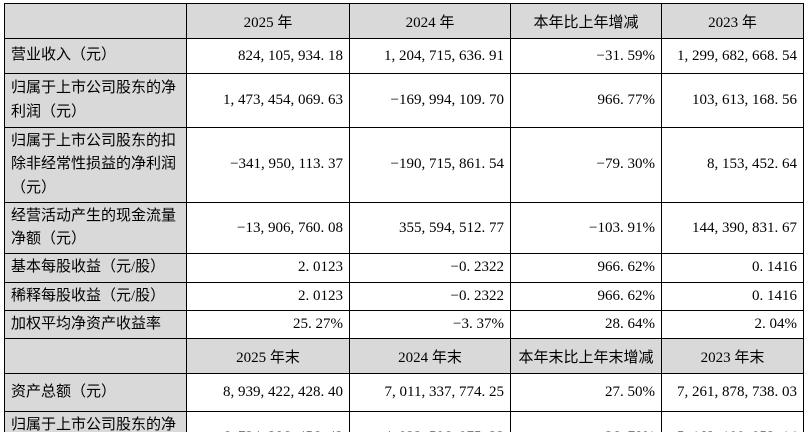 Image resolution: width=807 pixels, height=432 pixels. Describe the element at coordinates (268, 228) in the screenshot. I see `cash-flow-2025-value: −13, 906, 760. 08` at that location.